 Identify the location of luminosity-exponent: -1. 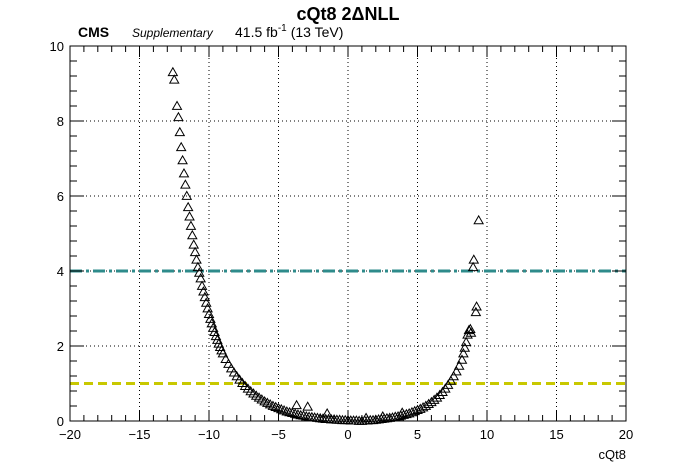
(282, 28).